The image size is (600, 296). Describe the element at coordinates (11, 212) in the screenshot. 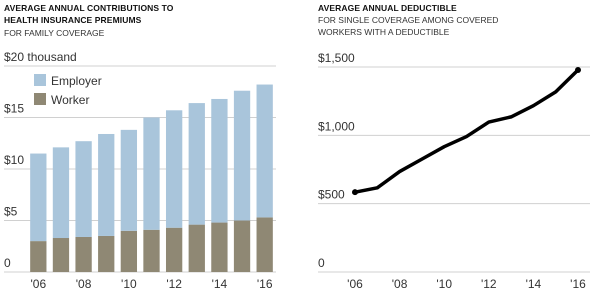

I see `y-tick-label: $5` at that location.